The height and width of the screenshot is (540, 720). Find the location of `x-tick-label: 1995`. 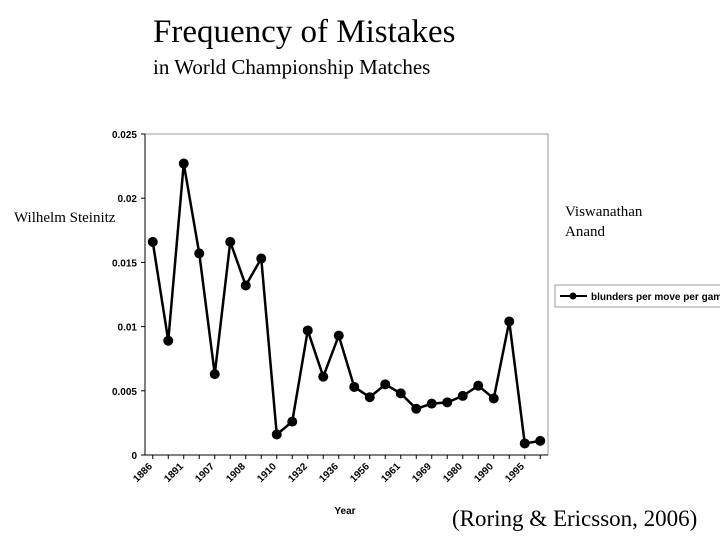

x-tick-label: 1995 is located at coordinates (515, 473).